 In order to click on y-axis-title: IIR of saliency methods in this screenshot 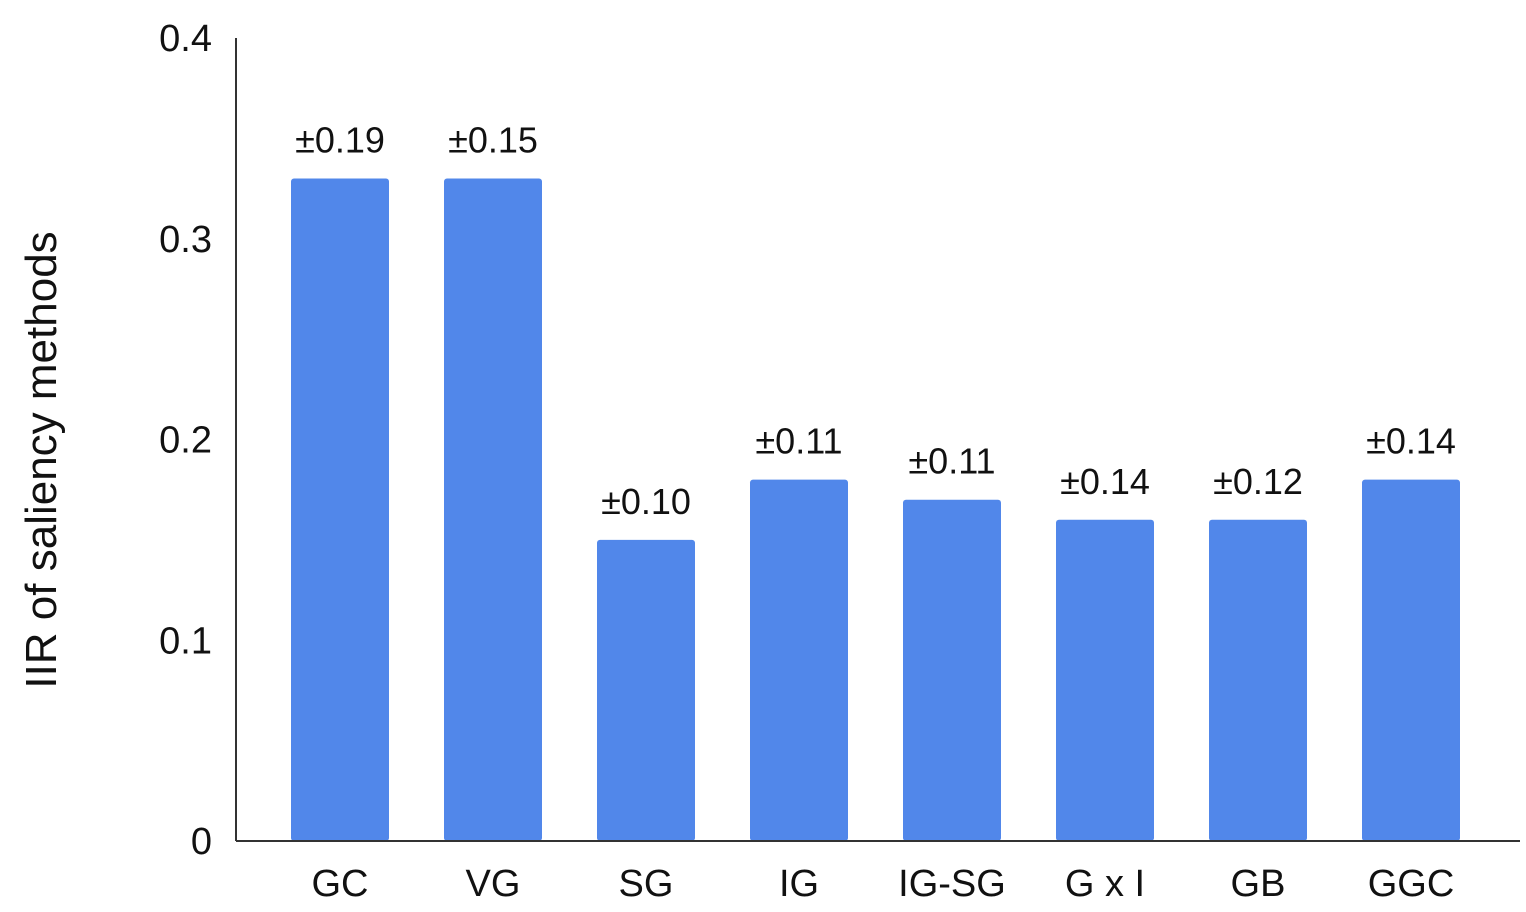, I will do `click(41, 459)`.